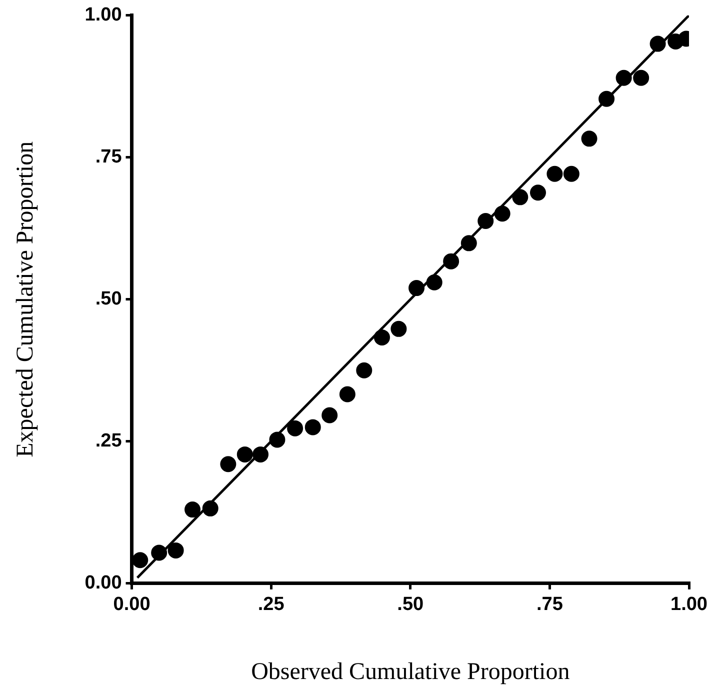  Describe the element at coordinates (25, 299) in the screenshot. I see `y-axis-title: Expected Cumulative Proportion` at that location.